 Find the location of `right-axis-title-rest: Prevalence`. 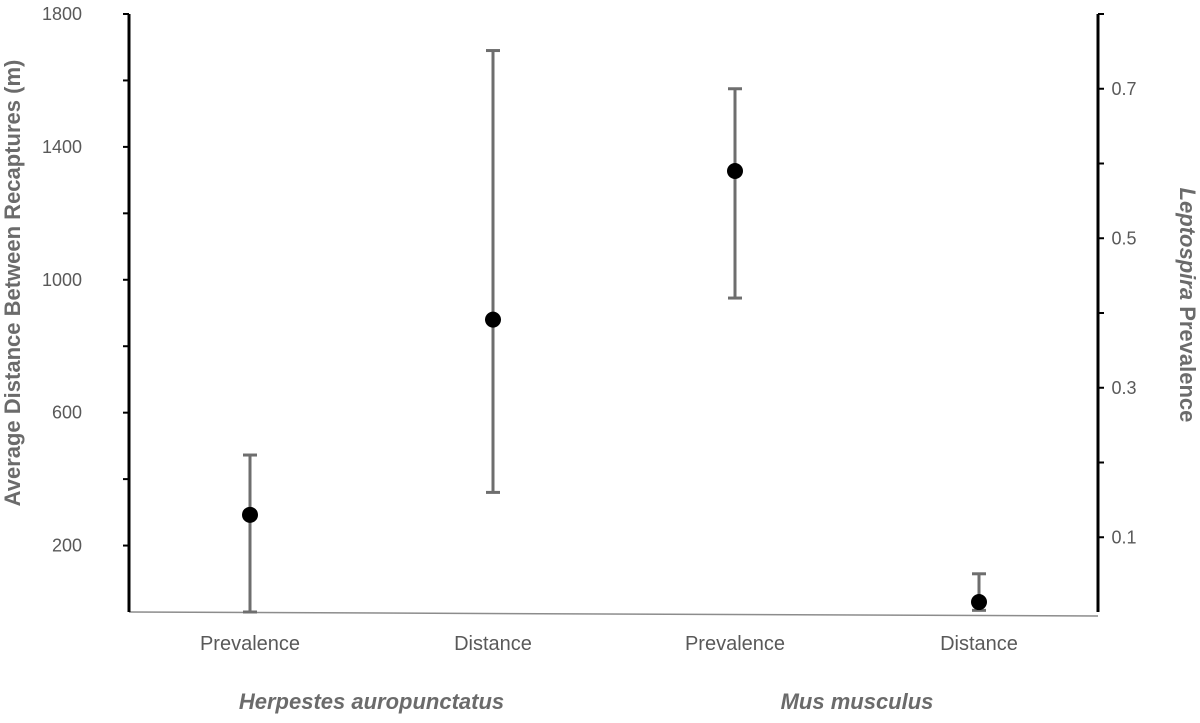

right-axis-title-rest: Prevalence is located at coordinates (1187, 361).